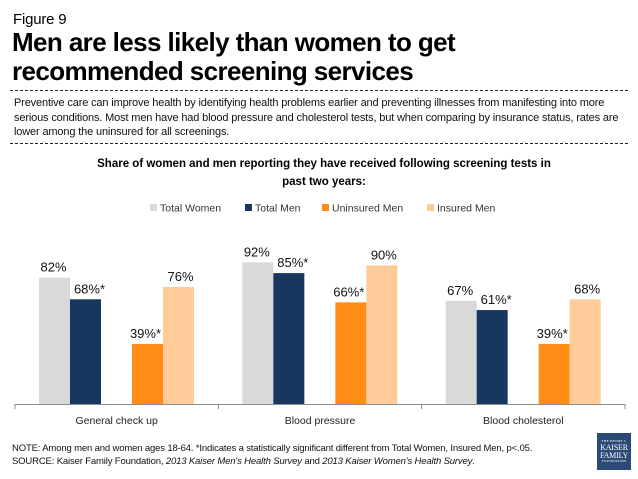  Describe the element at coordinates (614, 460) in the screenshot. I see `logo-line-4: FOUNDATION` at that location.